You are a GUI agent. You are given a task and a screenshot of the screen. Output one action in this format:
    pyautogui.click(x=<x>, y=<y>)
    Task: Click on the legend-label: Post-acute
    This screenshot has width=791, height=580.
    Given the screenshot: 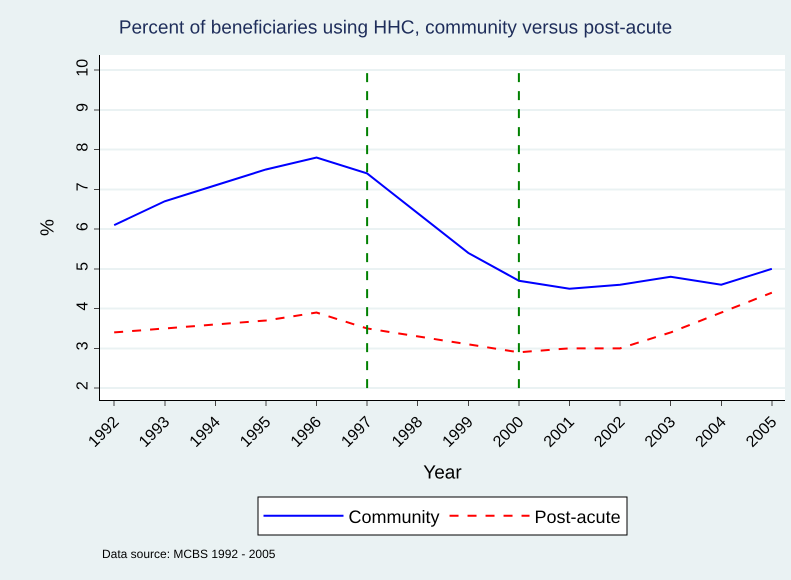 What is the action you would take?
    pyautogui.click(x=577, y=516)
    